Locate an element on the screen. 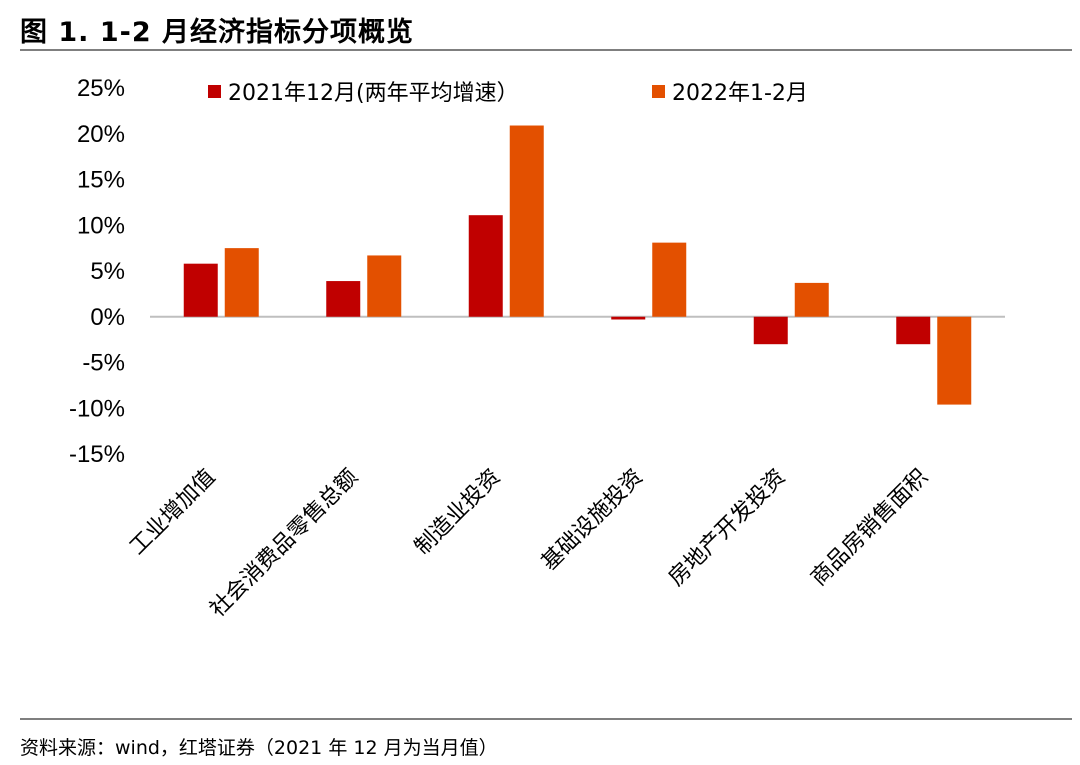 The width and height of the screenshot is (1080, 765). y-axis-ticks: 25% 20% 15% 10% 5% 0% -5% -10% -15% is located at coordinates (97, 271).